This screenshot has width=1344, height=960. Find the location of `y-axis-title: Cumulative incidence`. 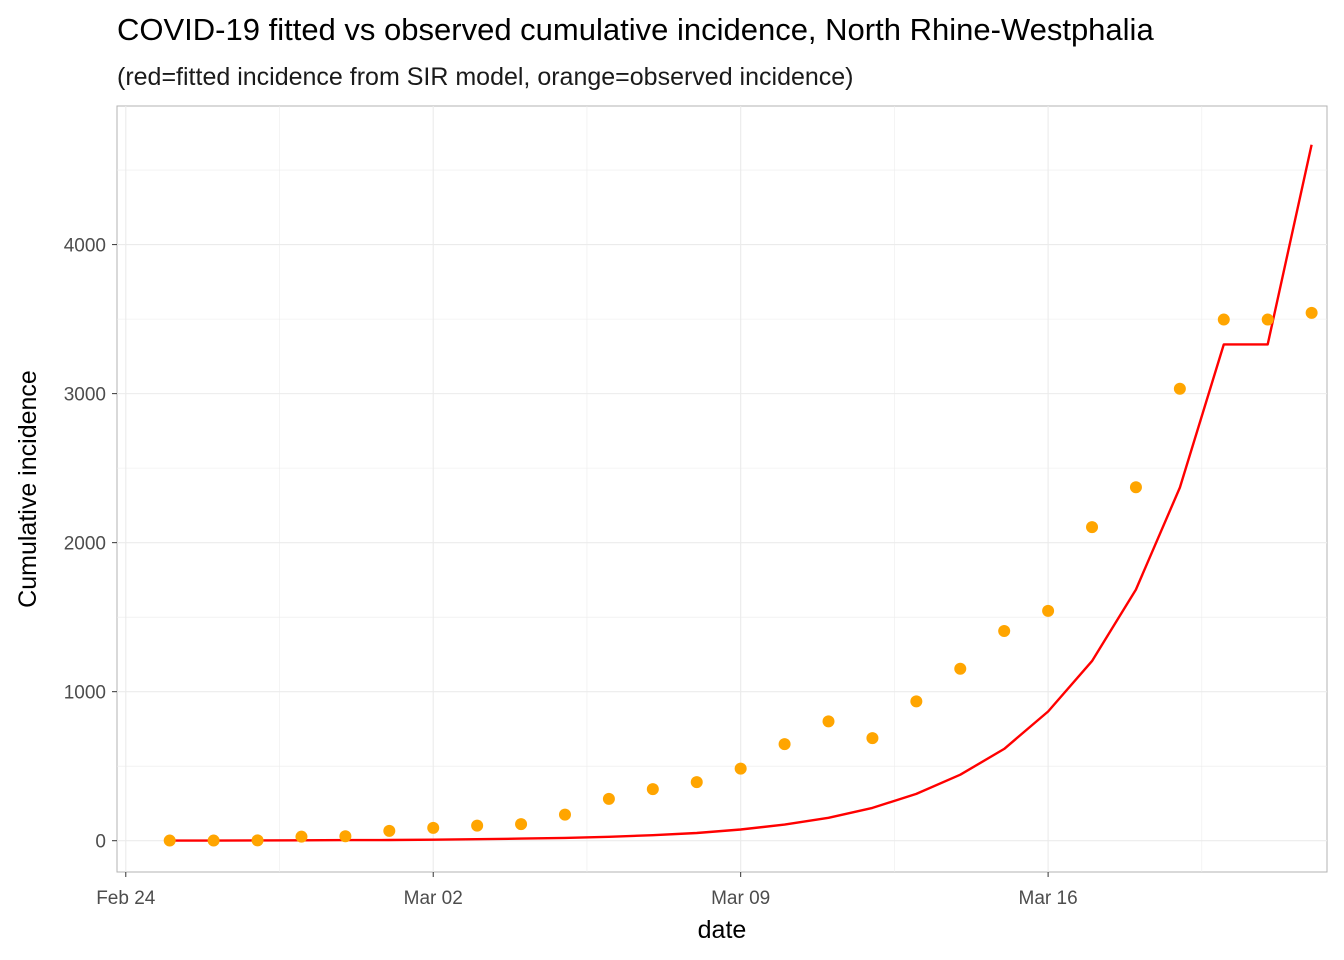

y-axis-title: Cumulative incidence is located at coordinates (28, 489).